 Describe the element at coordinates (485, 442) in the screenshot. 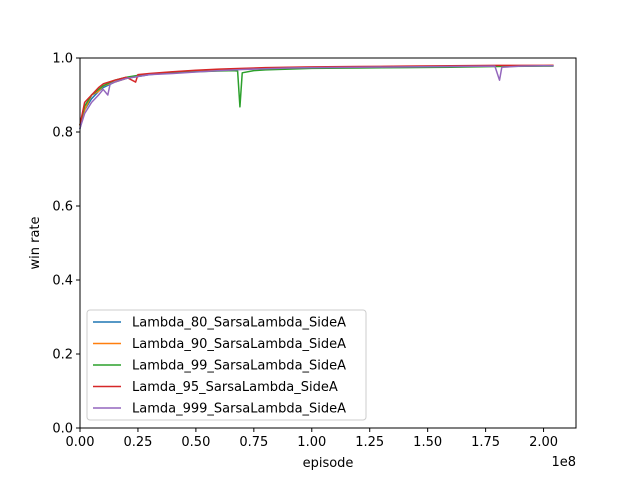

I see `x-tick-label: 1.75` at that location.